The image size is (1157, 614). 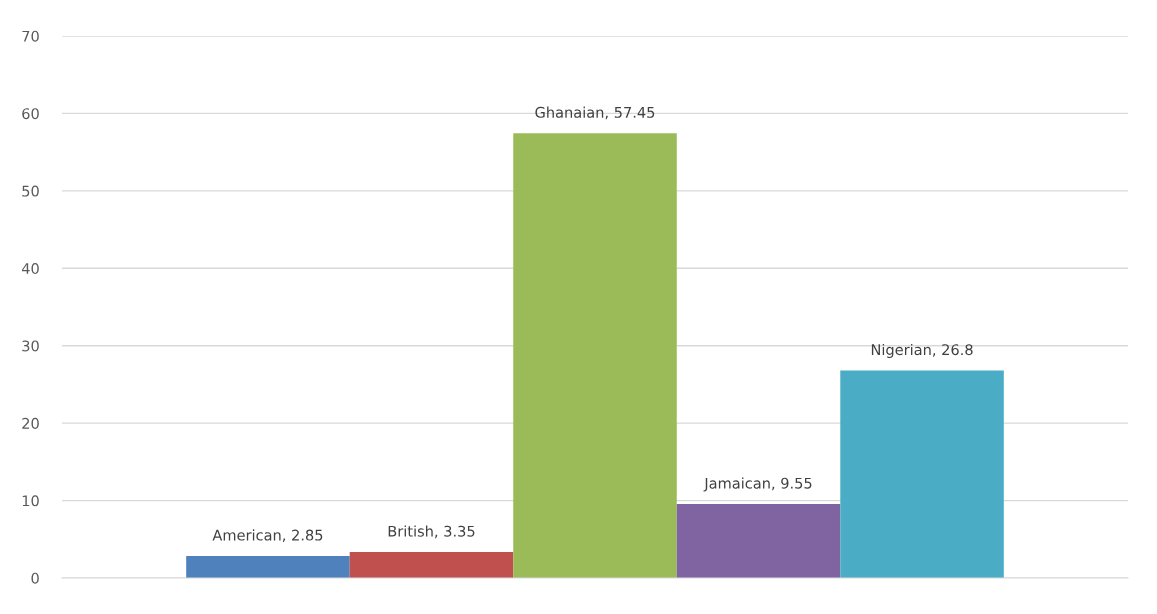 I want to click on y-tick-label: 50, so click(x=30, y=191).